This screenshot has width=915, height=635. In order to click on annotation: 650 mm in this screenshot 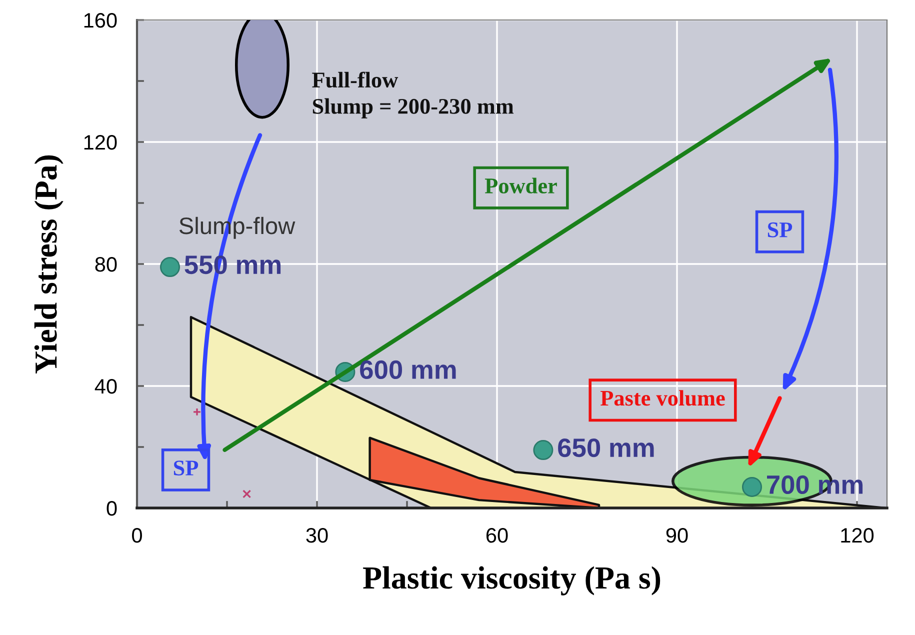, I will do `click(606, 448)`.